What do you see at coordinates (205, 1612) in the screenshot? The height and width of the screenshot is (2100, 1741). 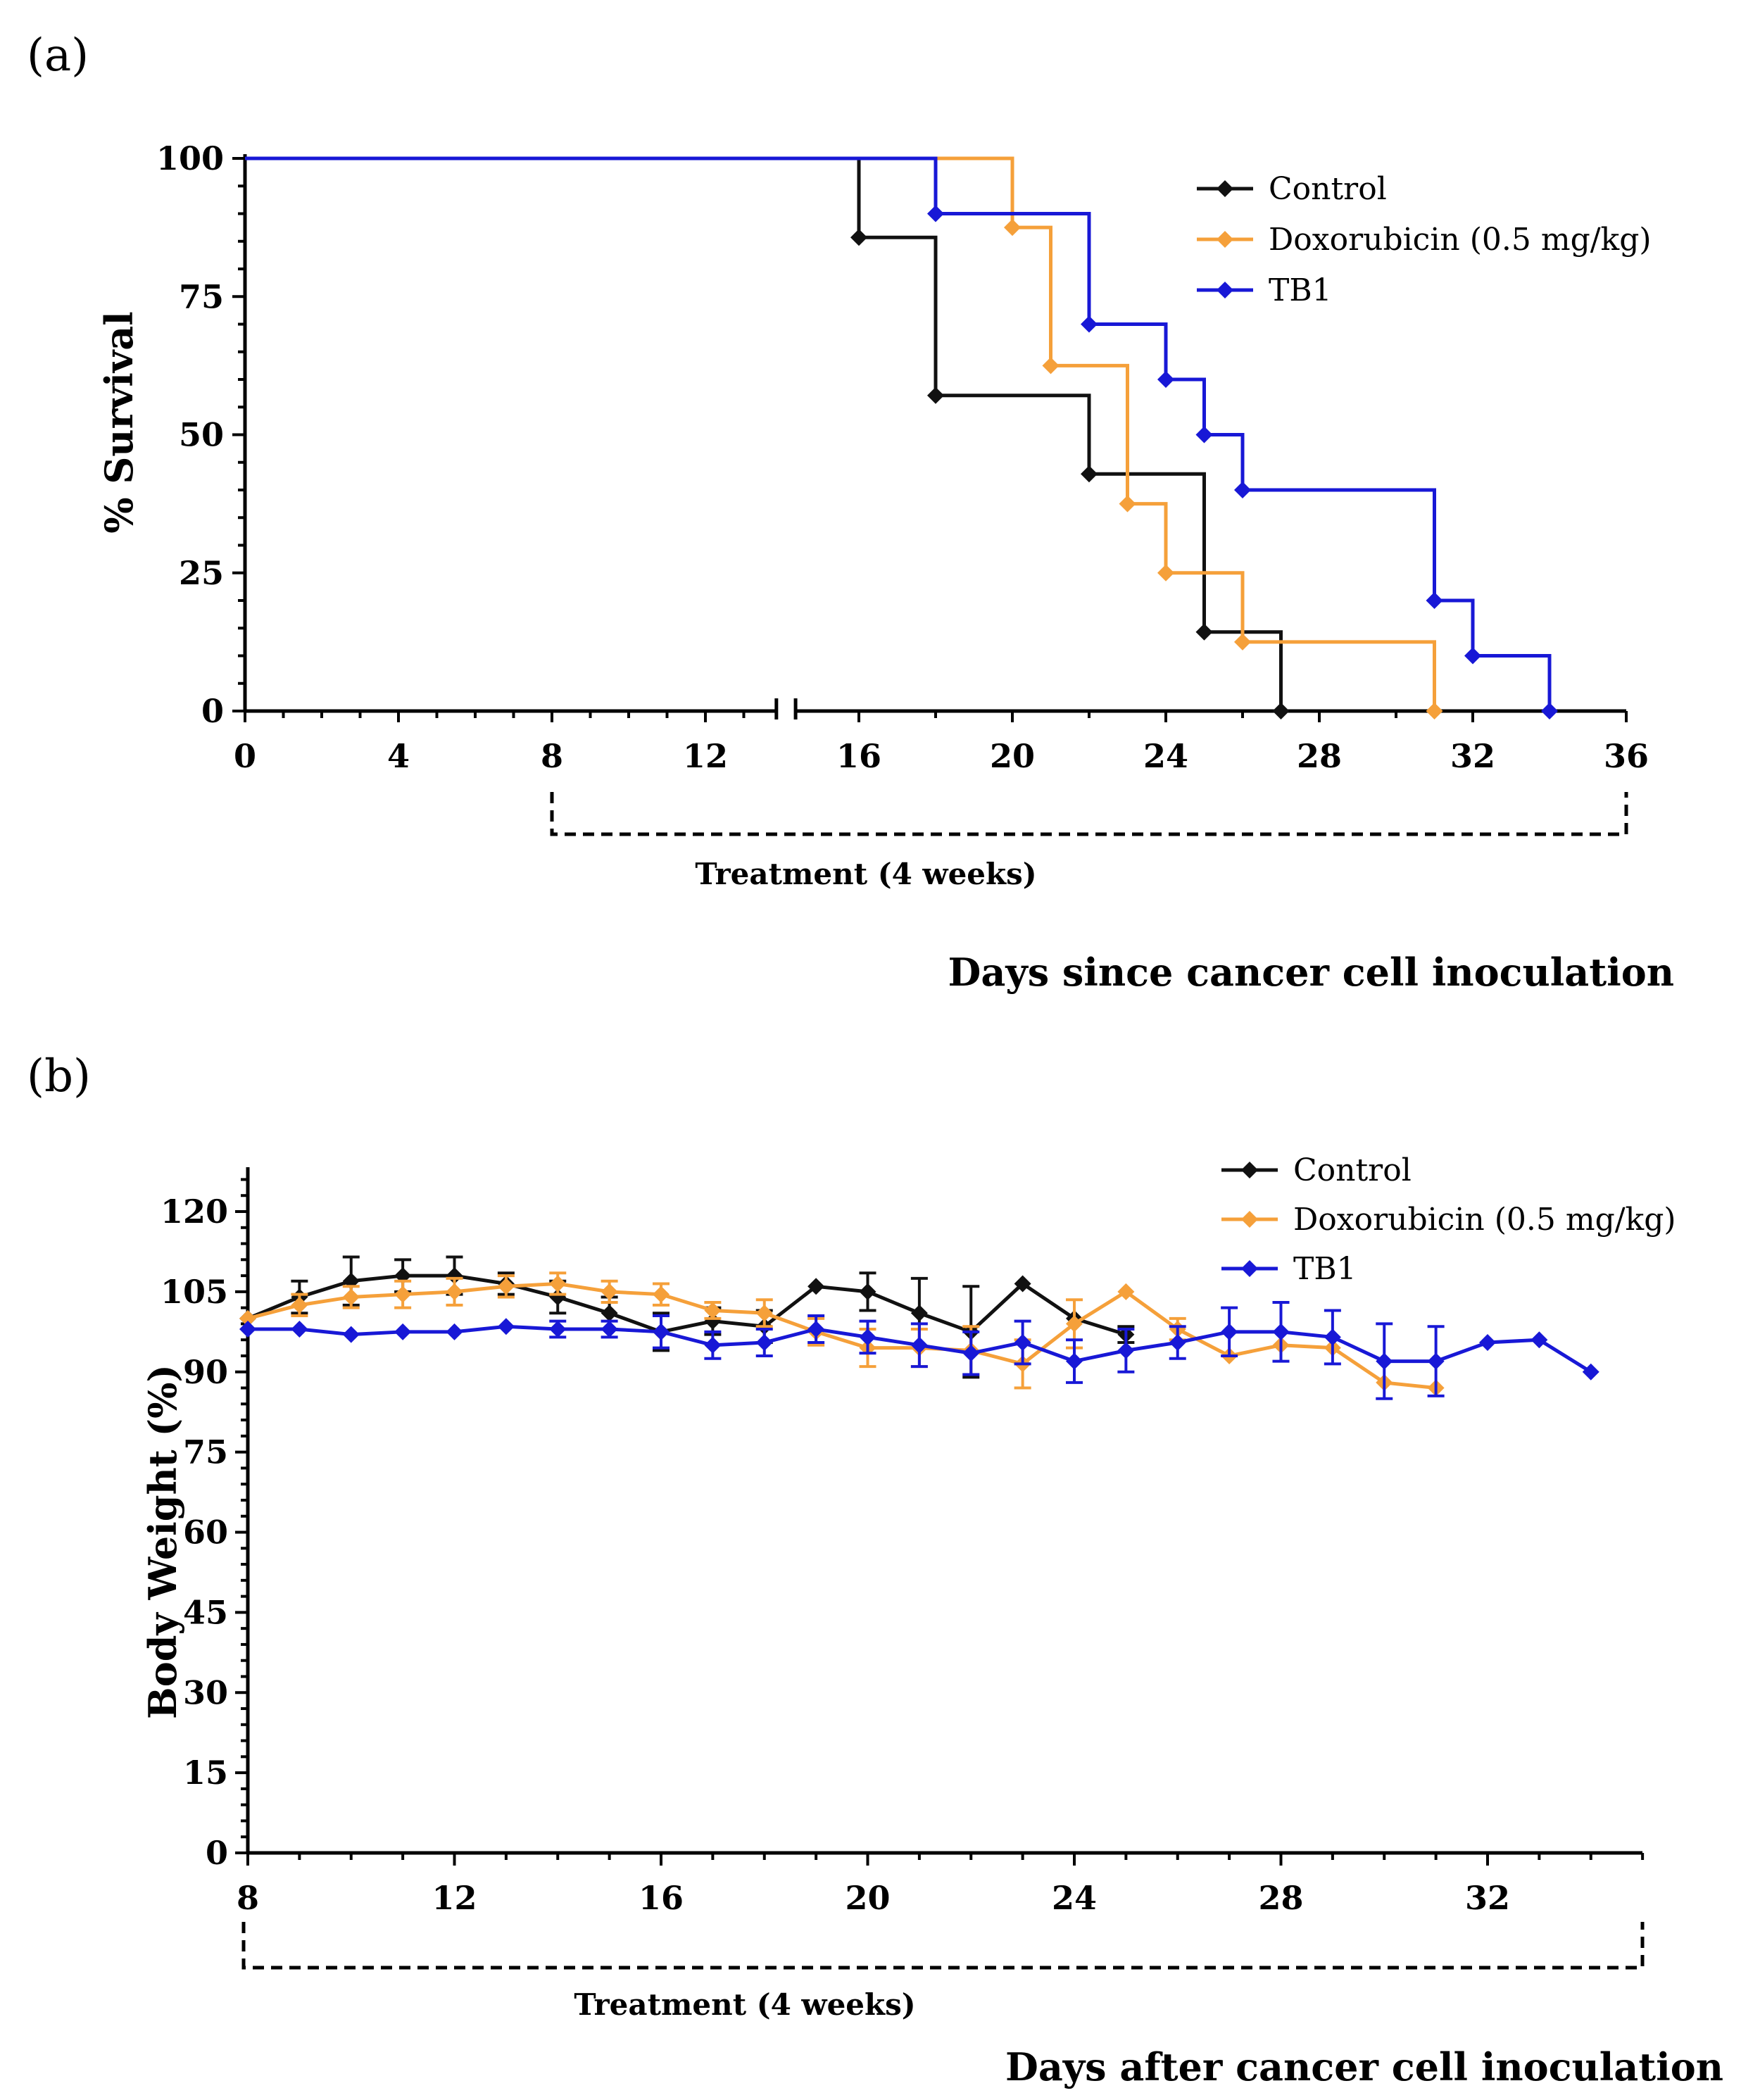 I see `y-tick-label: 45` at bounding box center [205, 1612].